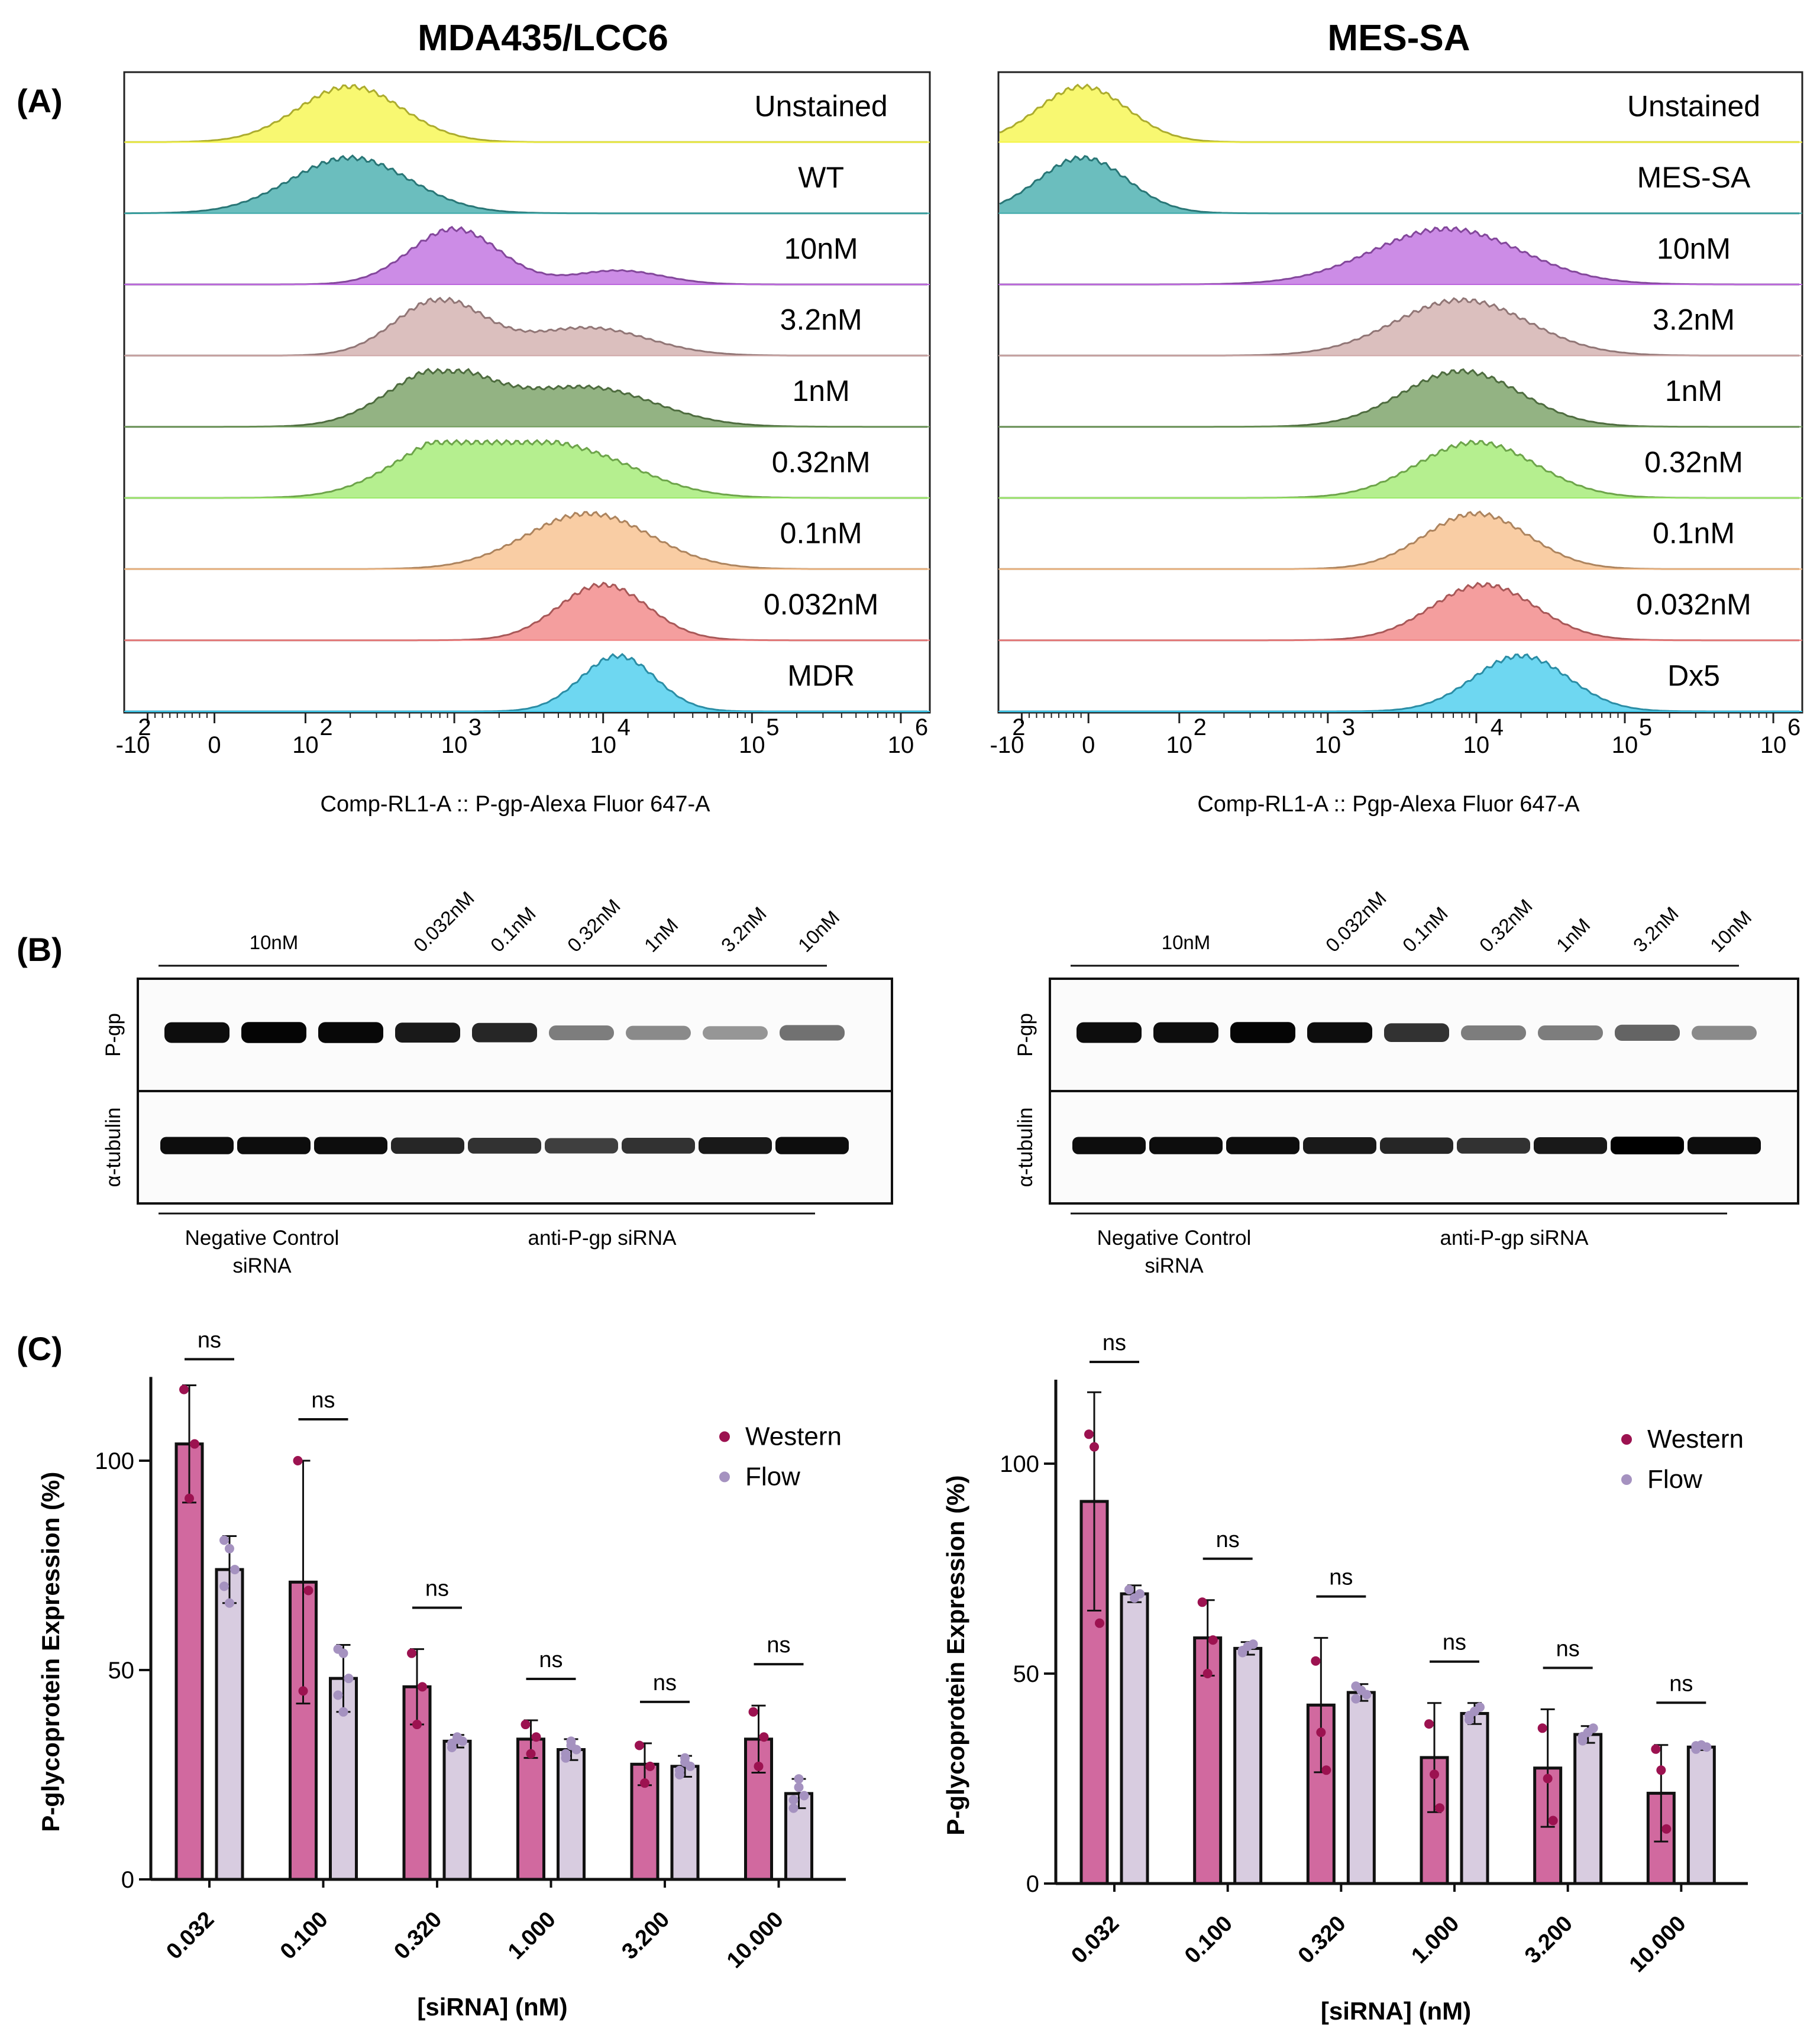  Describe the element at coordinates (1208, 1940) in the screenshot. I see `x-tick-label-right-1: 0.100` at that location.